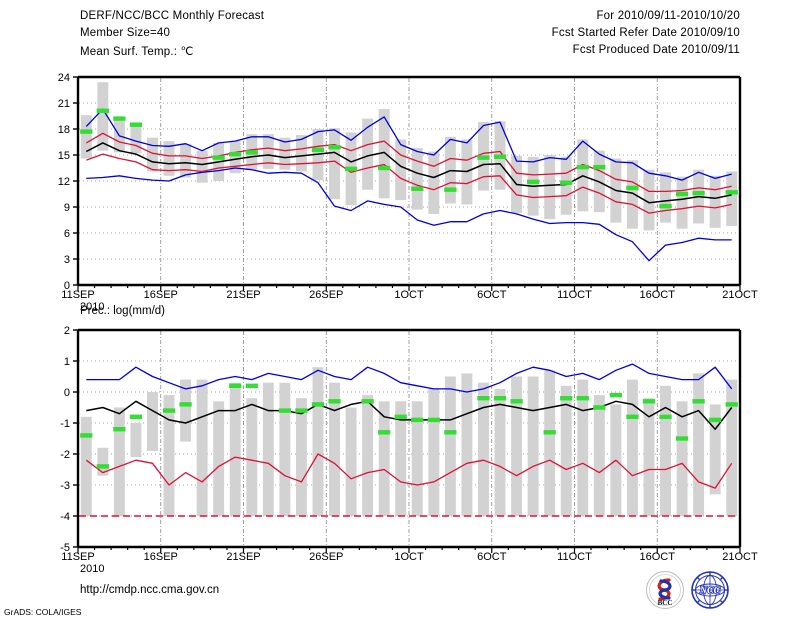  Describe the element at coordinates (65, 517) in the screenshot. I see `y-tick-label: -4` at that location.